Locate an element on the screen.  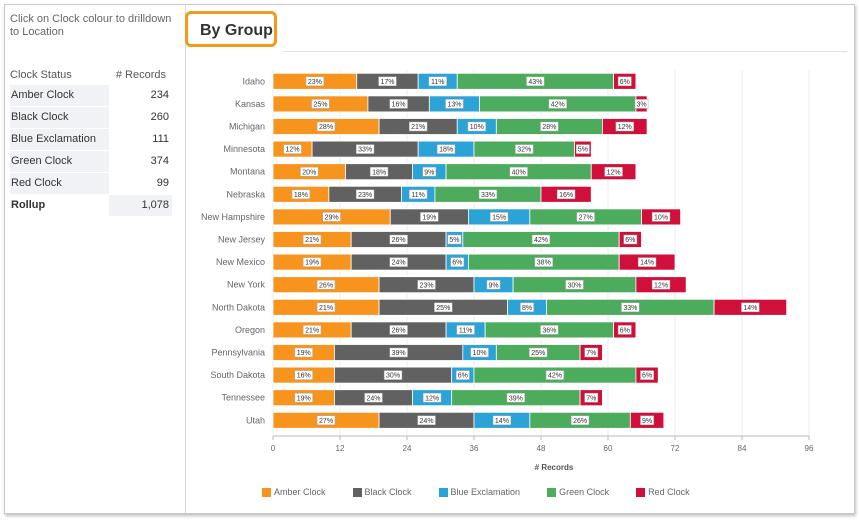
data-label: 20% is located at coordinates (309, 172).